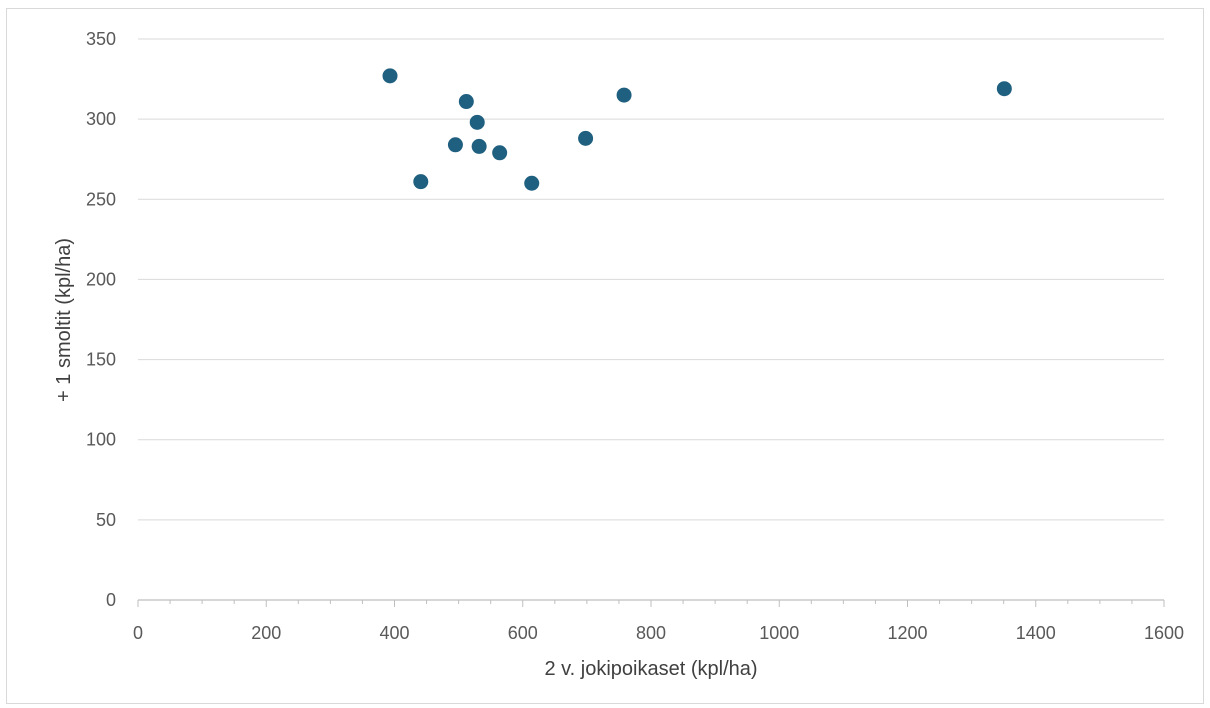 The width and height of the screenshot is (1210, 708). I want to click on y-tick-label-300: 300, so click(101, 119).